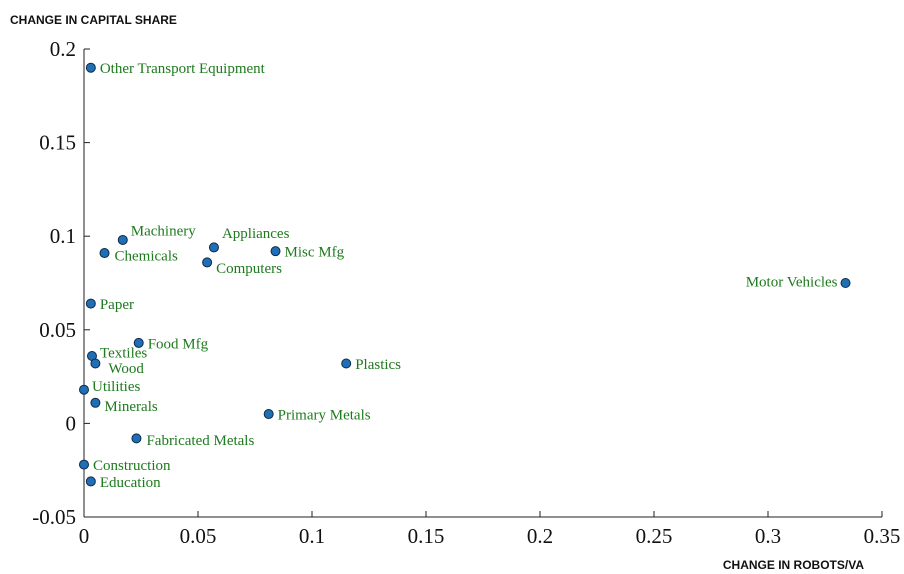  What do you see at coordinates (256, 234) in the screenshot?
I see `point-label: Appliances` at bounding box center [256, 234].